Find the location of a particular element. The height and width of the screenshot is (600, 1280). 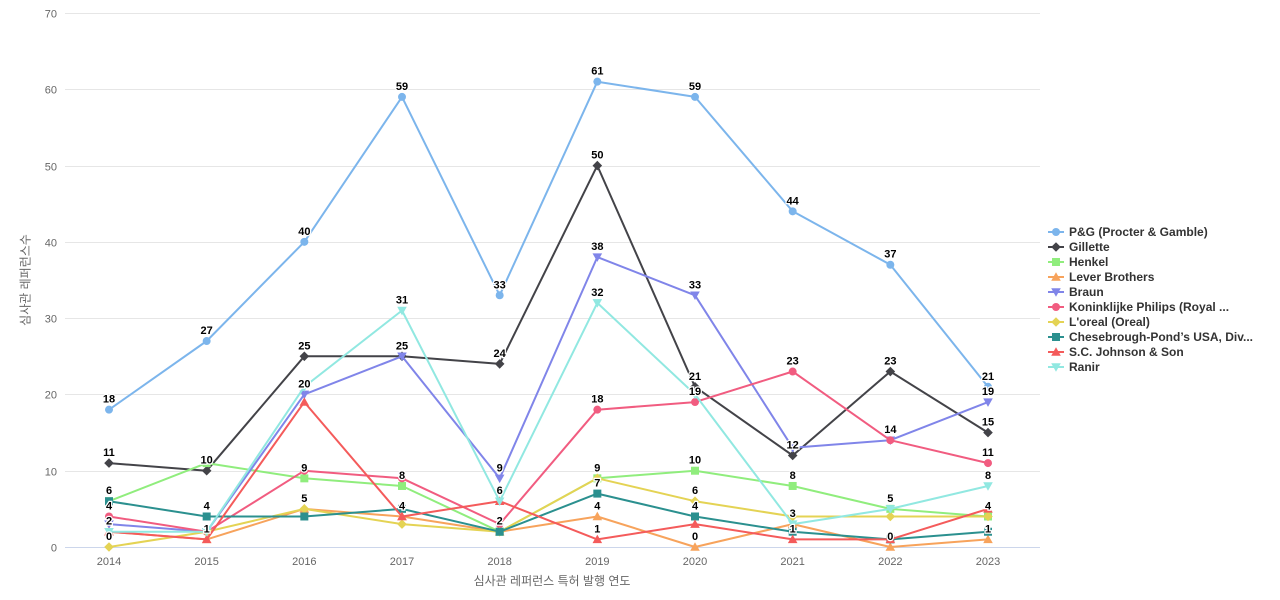

data-label: 0 is located at coordinates (695, 537).